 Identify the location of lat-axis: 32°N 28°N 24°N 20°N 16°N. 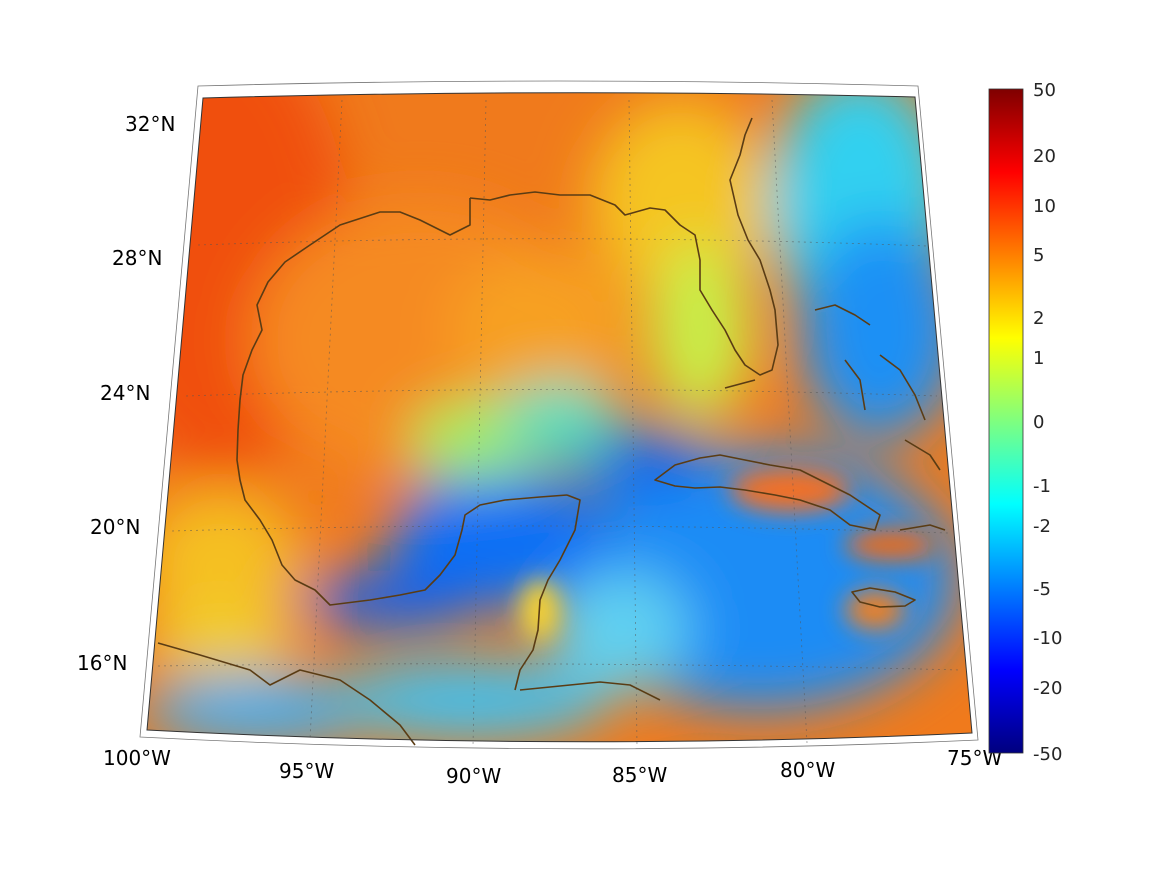
(126, 393).